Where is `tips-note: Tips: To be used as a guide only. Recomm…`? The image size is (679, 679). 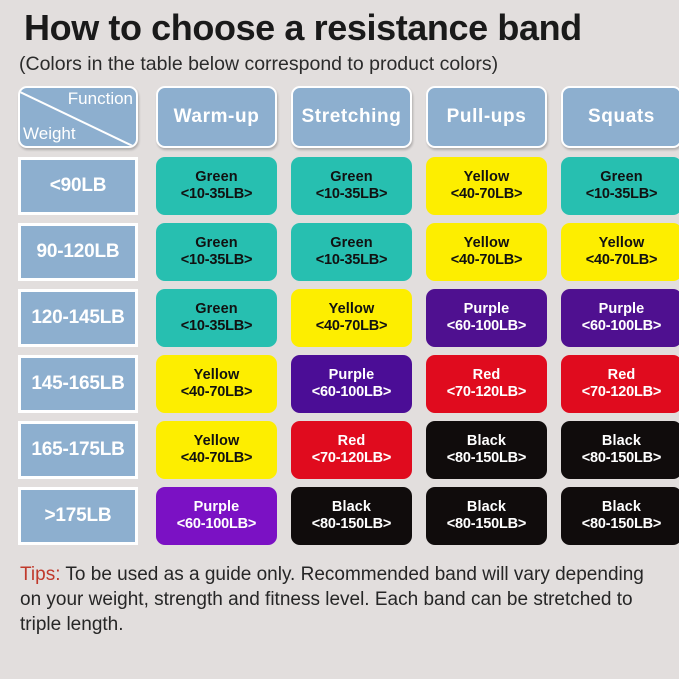 tips-note: Tips: To be used as a guide only. Recomm… is located at coordinates (339, 595).